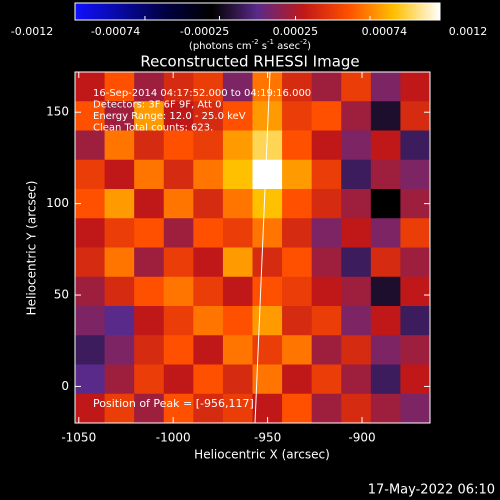 The image size is (500, 500). I want to click on colorbar, so click(257, 11).